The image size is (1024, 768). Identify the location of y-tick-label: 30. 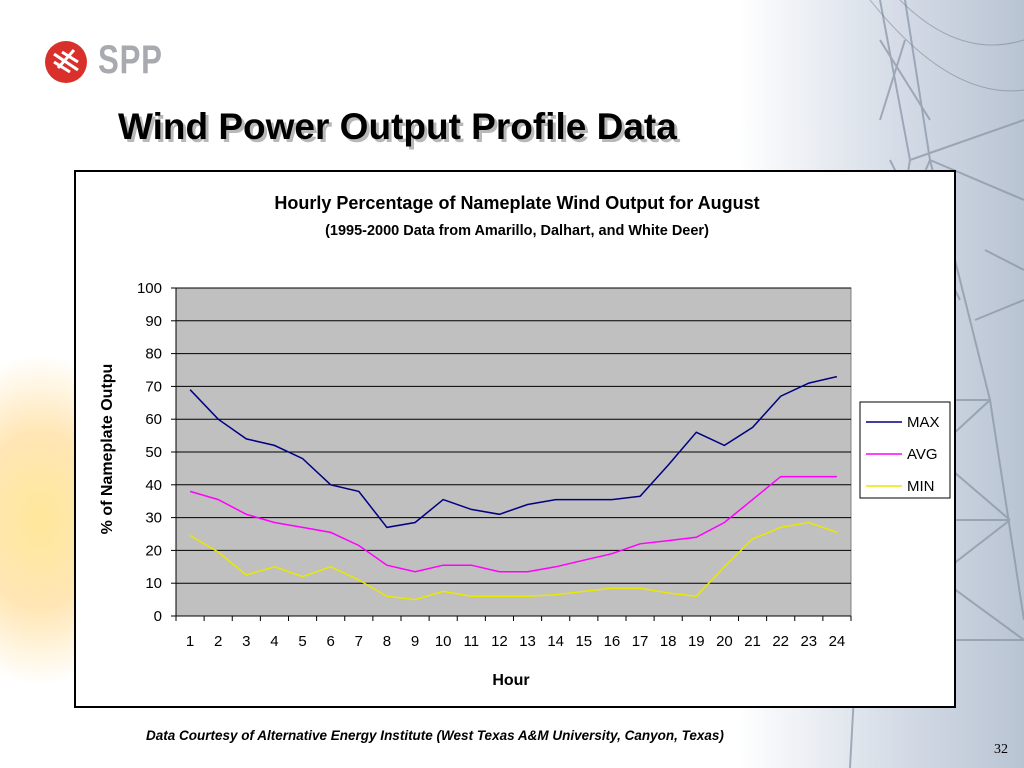
(153, 518).